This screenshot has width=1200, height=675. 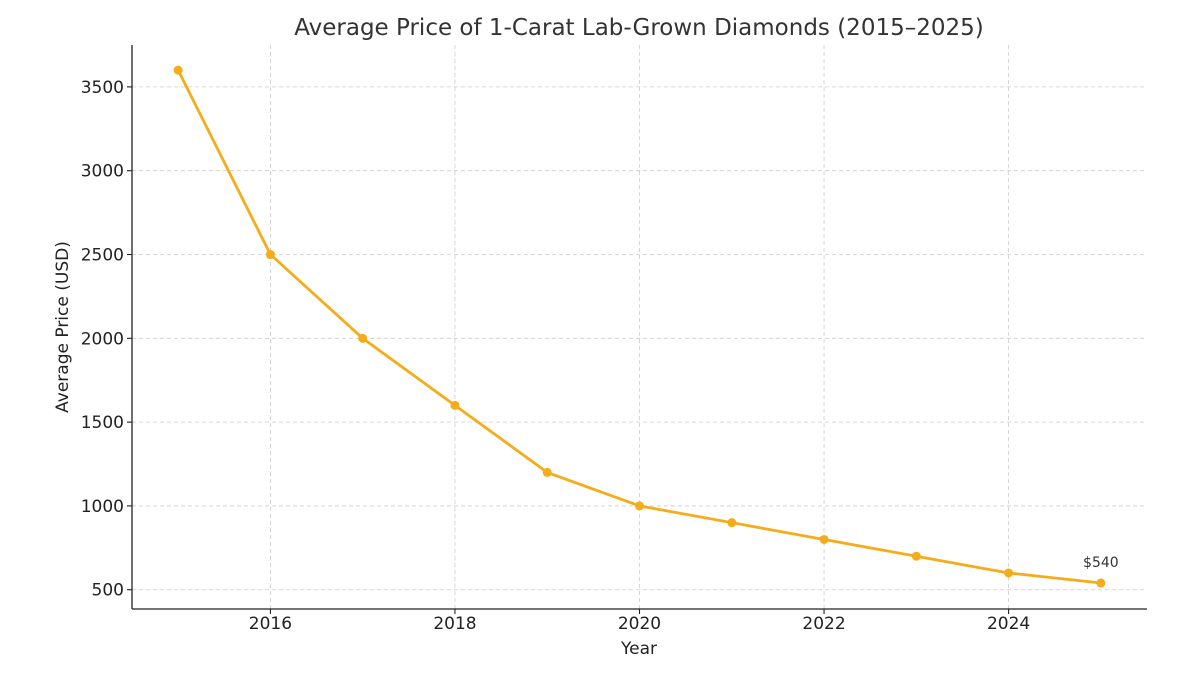 What do you see at coordinates (638, 649) in the screenshot?
I see `x-axis-label: Year` at bounding box center [638, 649].